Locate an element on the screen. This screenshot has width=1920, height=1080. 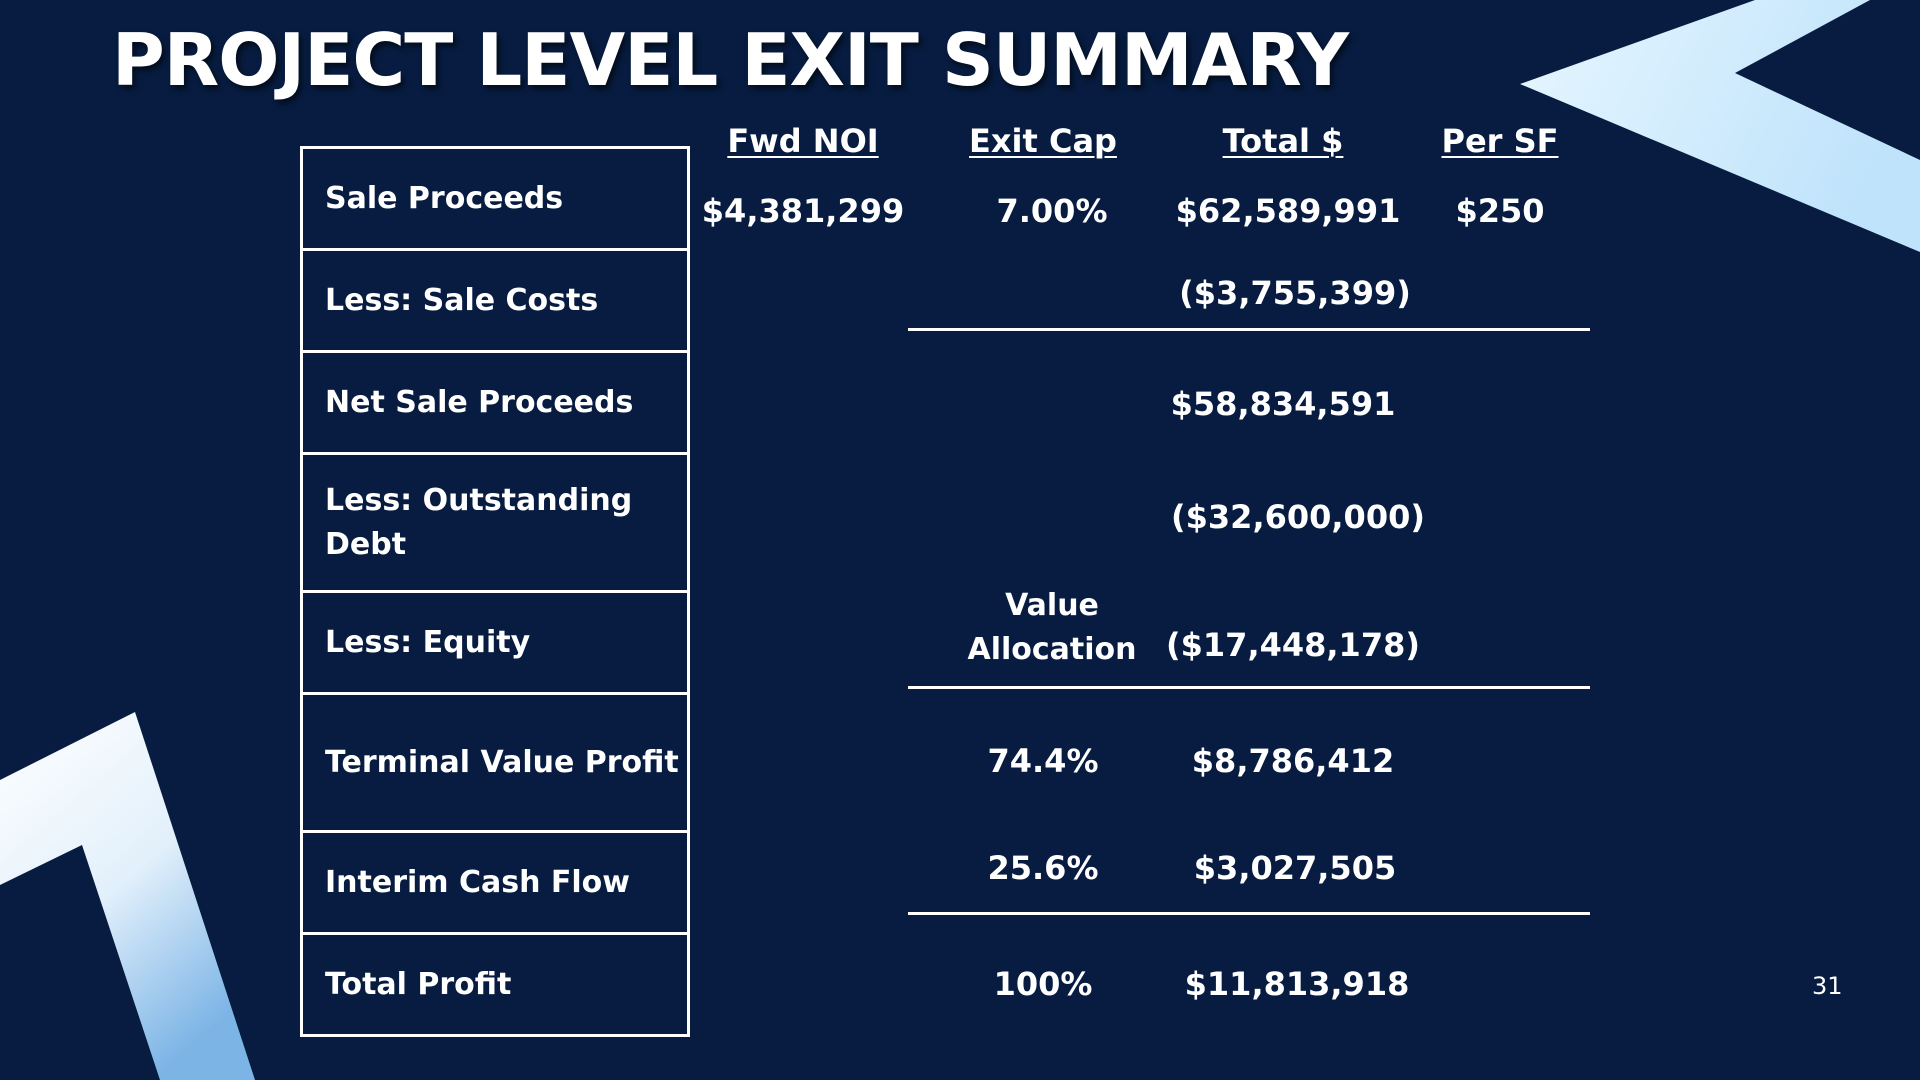
header-exit-cap: Exit Cap is located at coordinates (1043, 141).